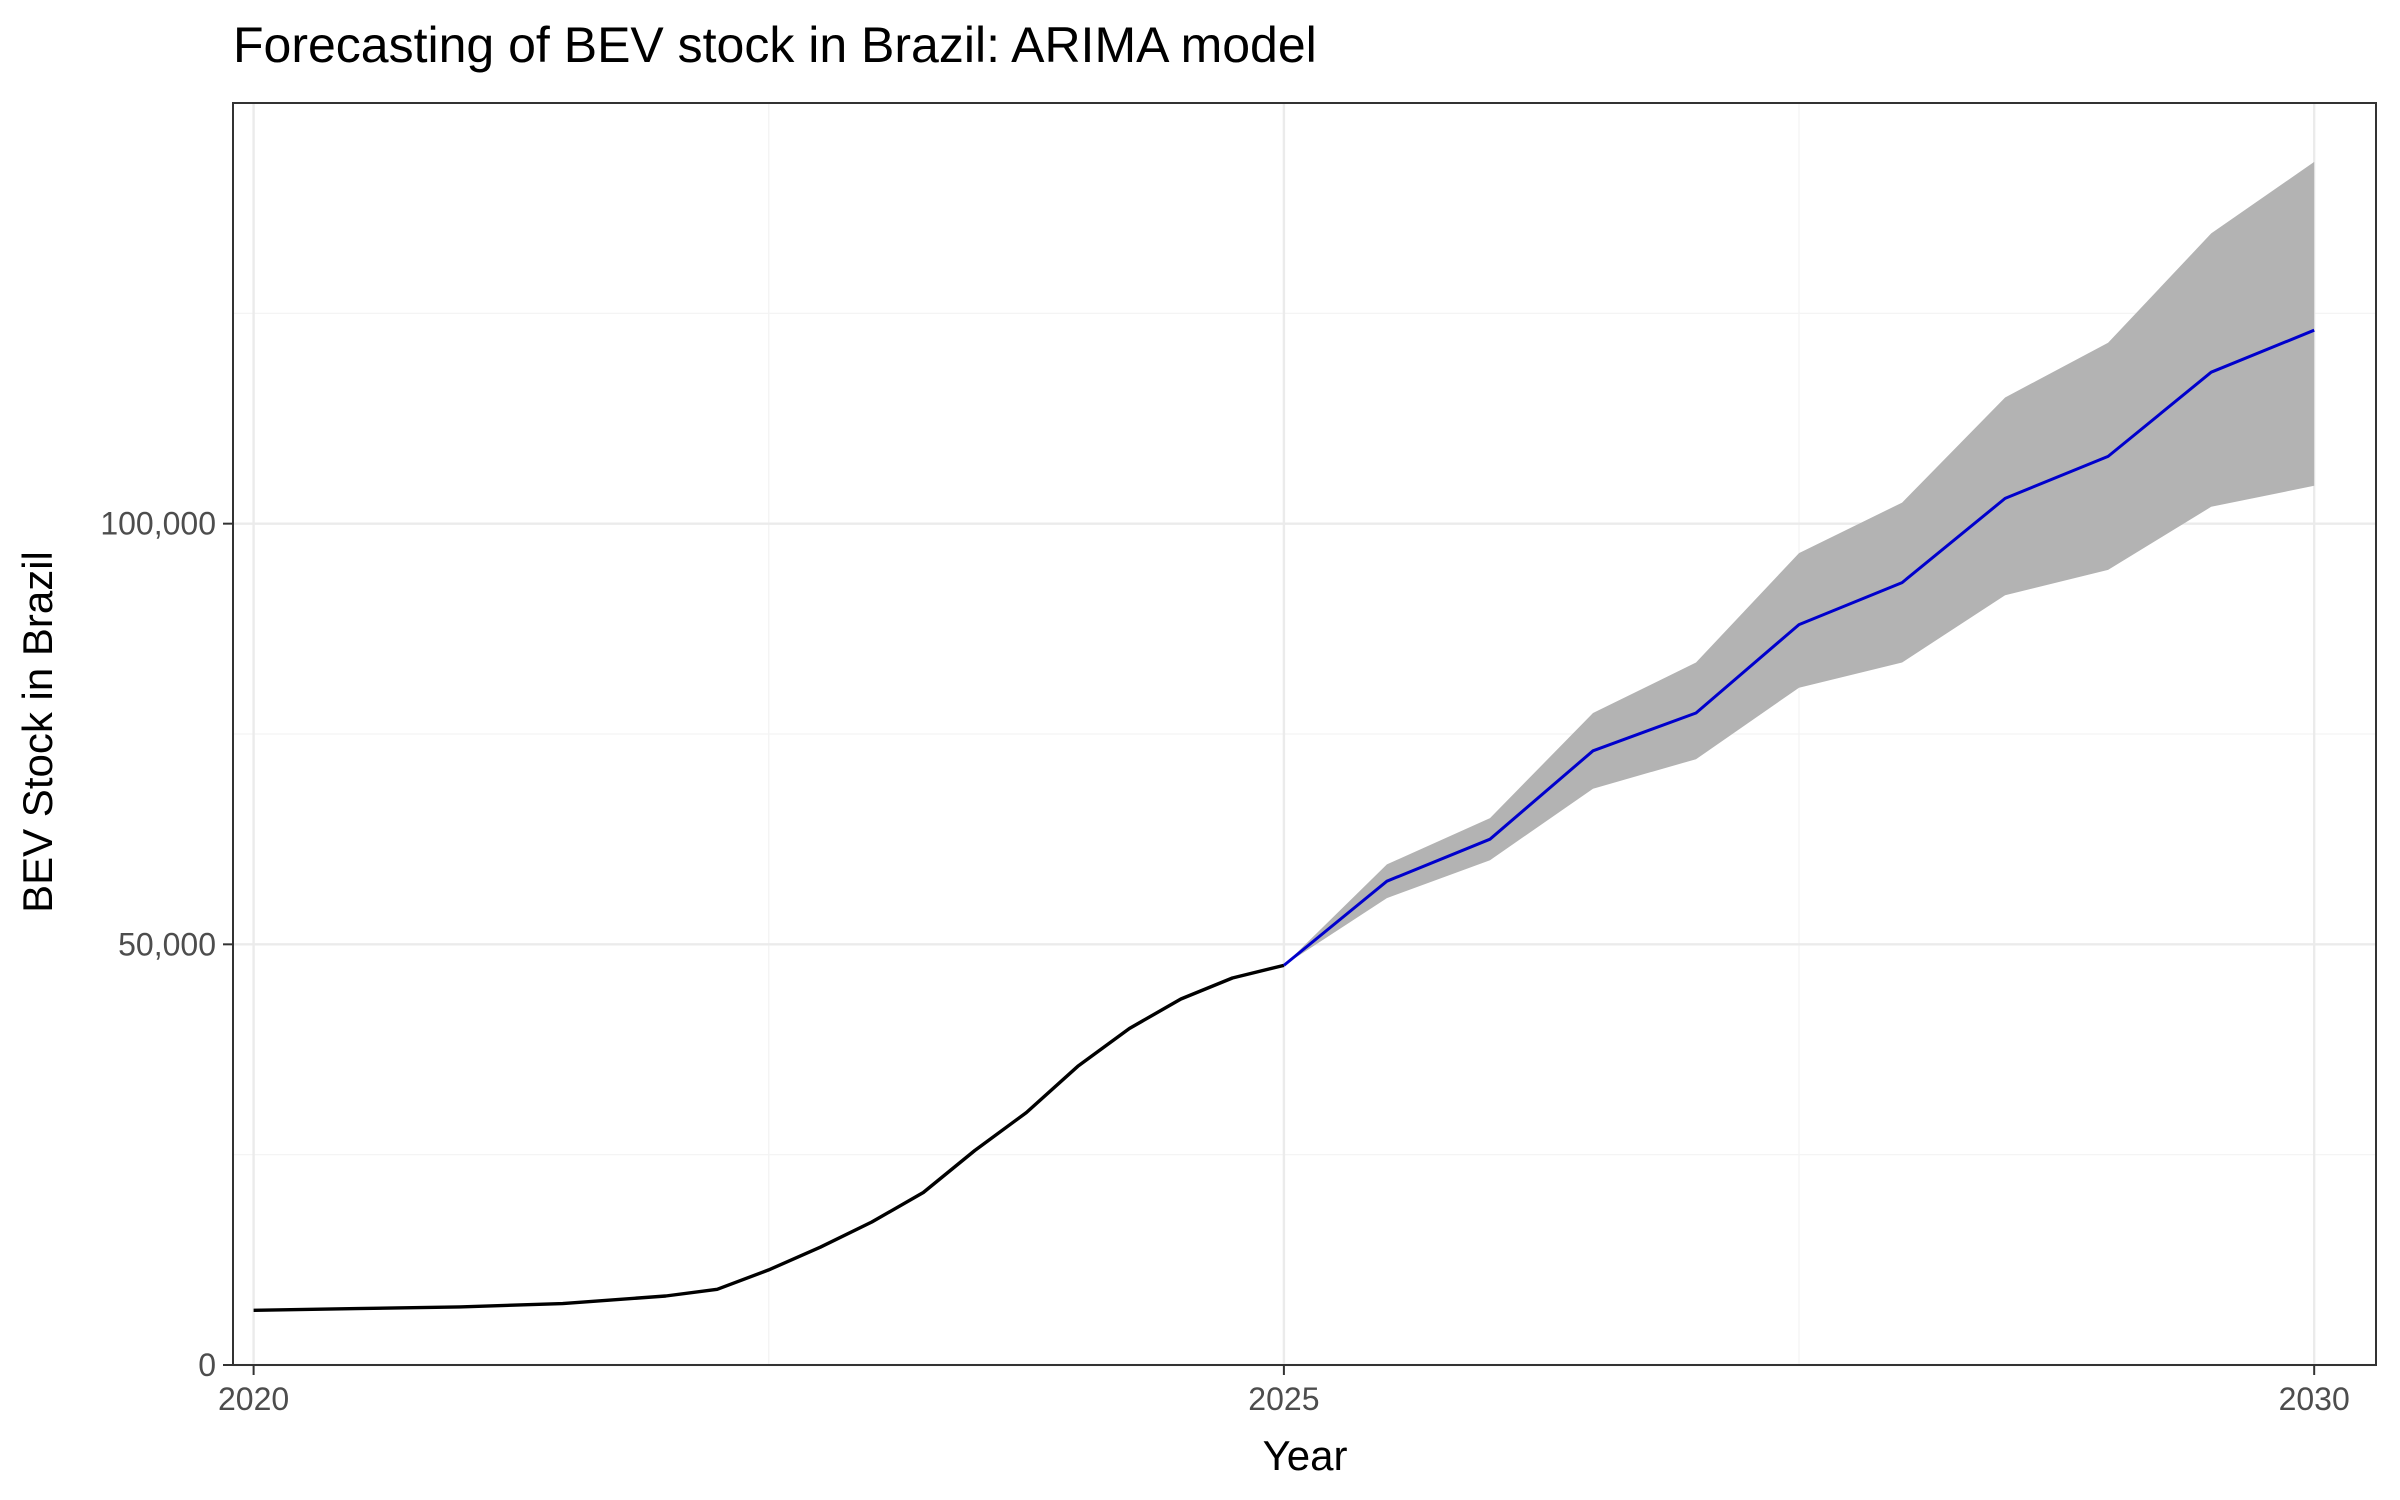 This screenshot has width=2400, height=1500. I want to click on y-tick-label: 100,000, so click(158, 524).